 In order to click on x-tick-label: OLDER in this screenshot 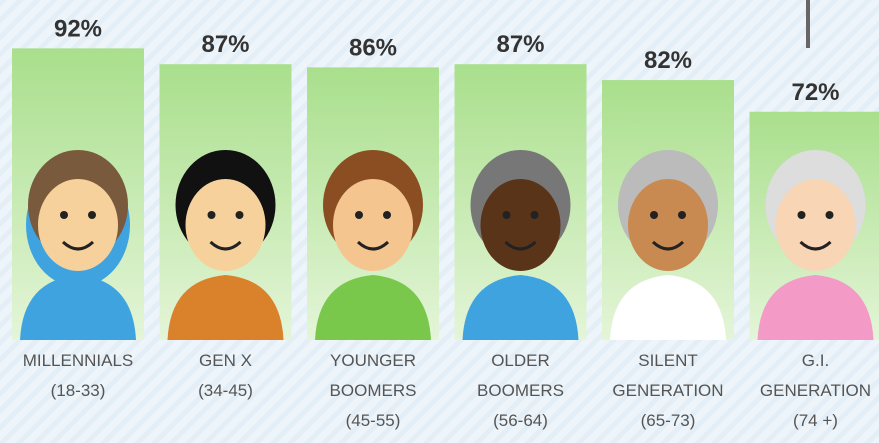, I will do `click(520, 360)`.